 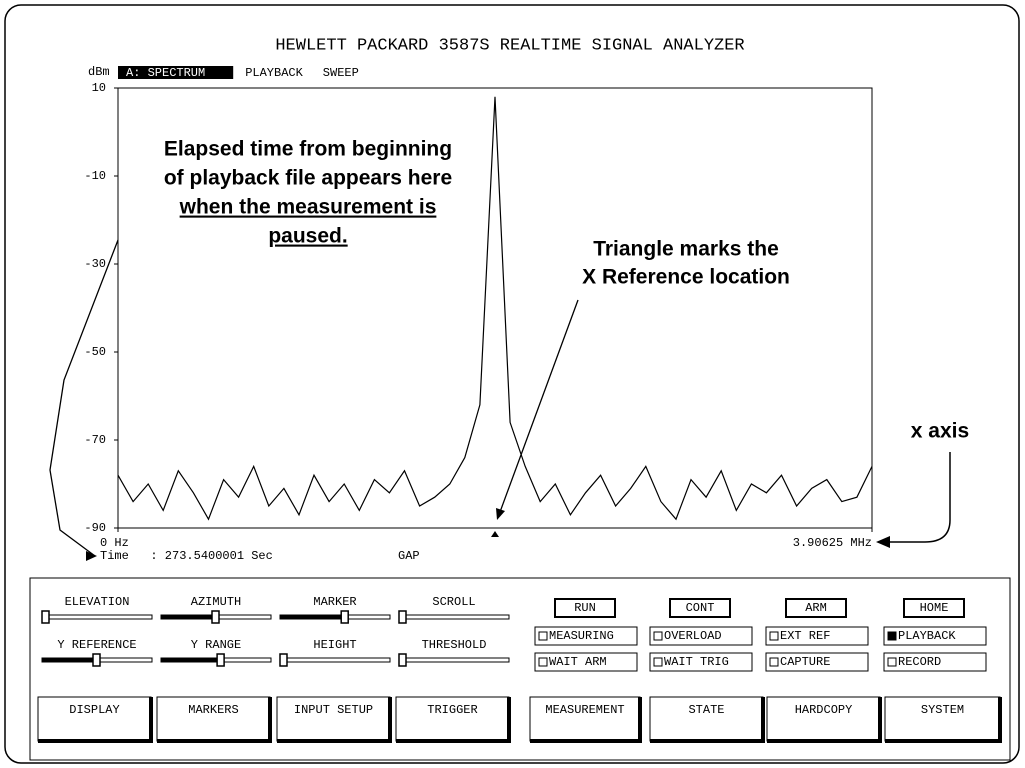 I want to click on softkey-label: HARDCOPY, so click(x=824, y=710).